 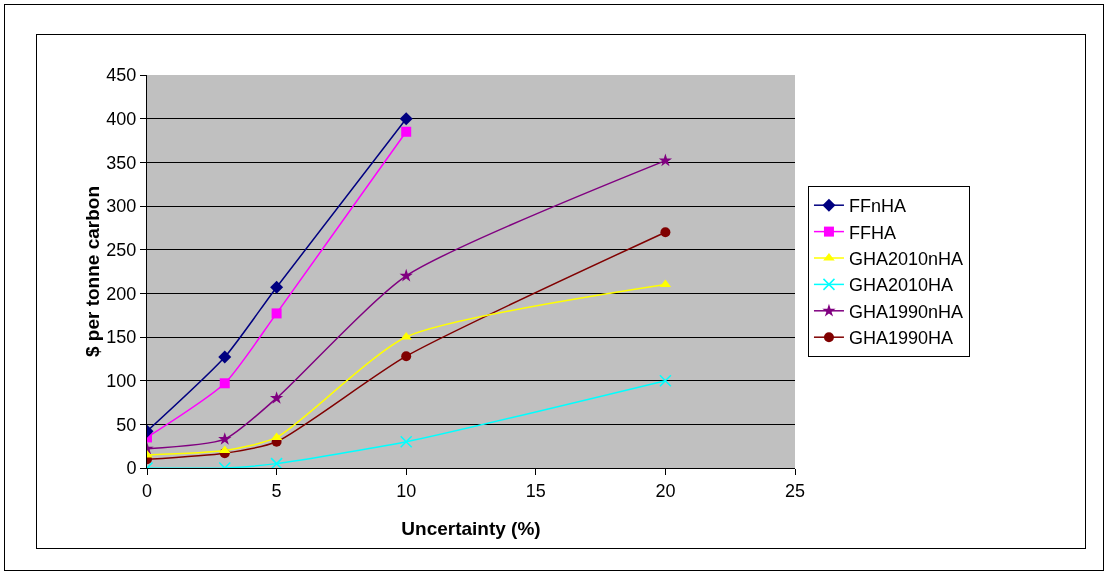 I want to click on x-tick-label: 15, so click(x=535, y=490).